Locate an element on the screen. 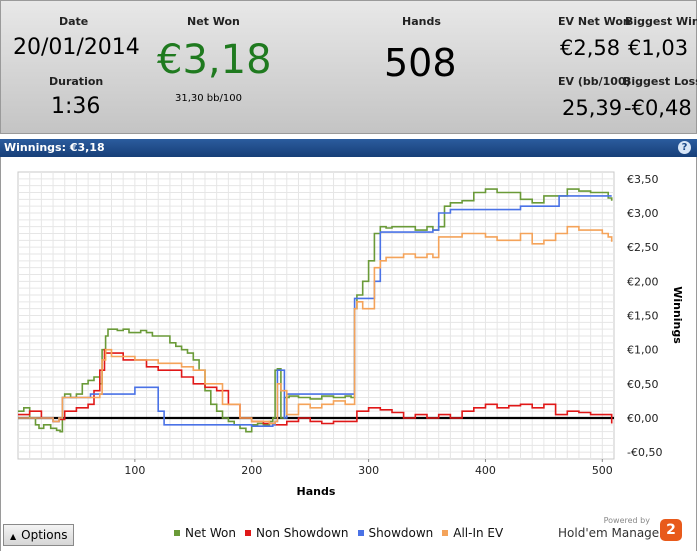  options-label: Options is located at coordinates (44, 535).